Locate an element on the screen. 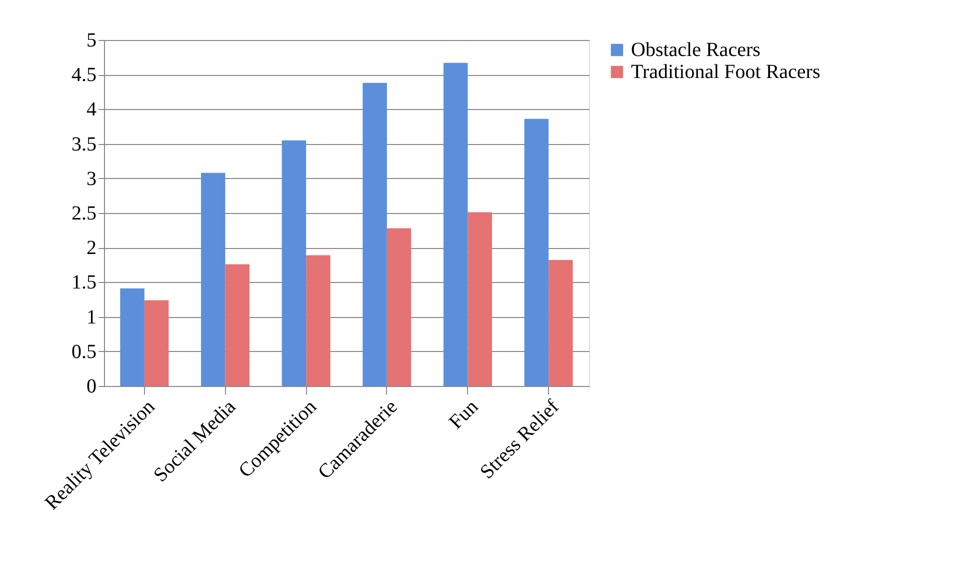  y-tick-label: 0.5 is located at coordinates (84, 351).